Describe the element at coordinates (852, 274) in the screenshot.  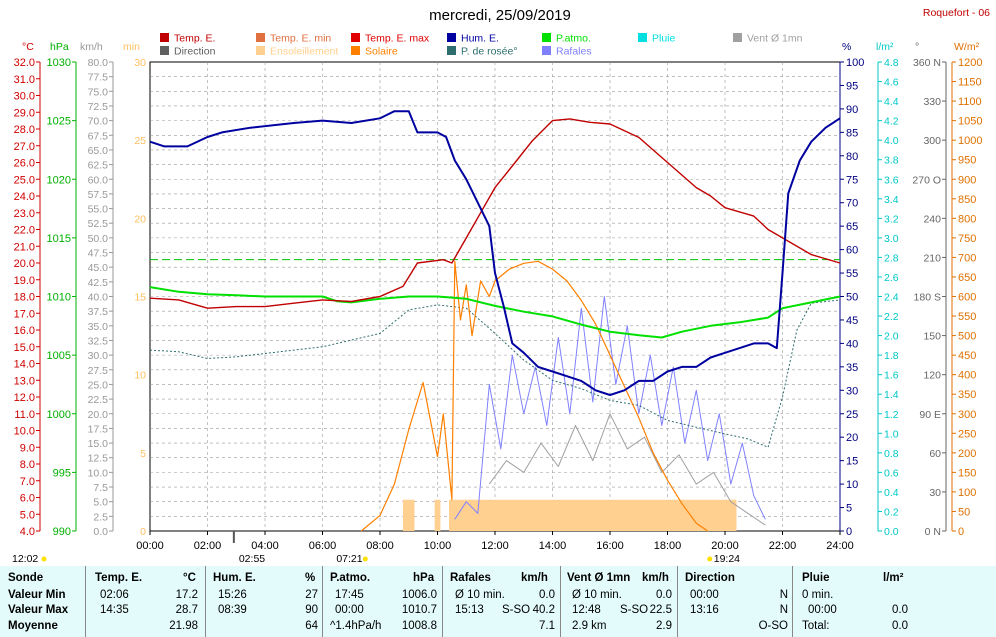
I see `axis-hum-label: 55` at that location.